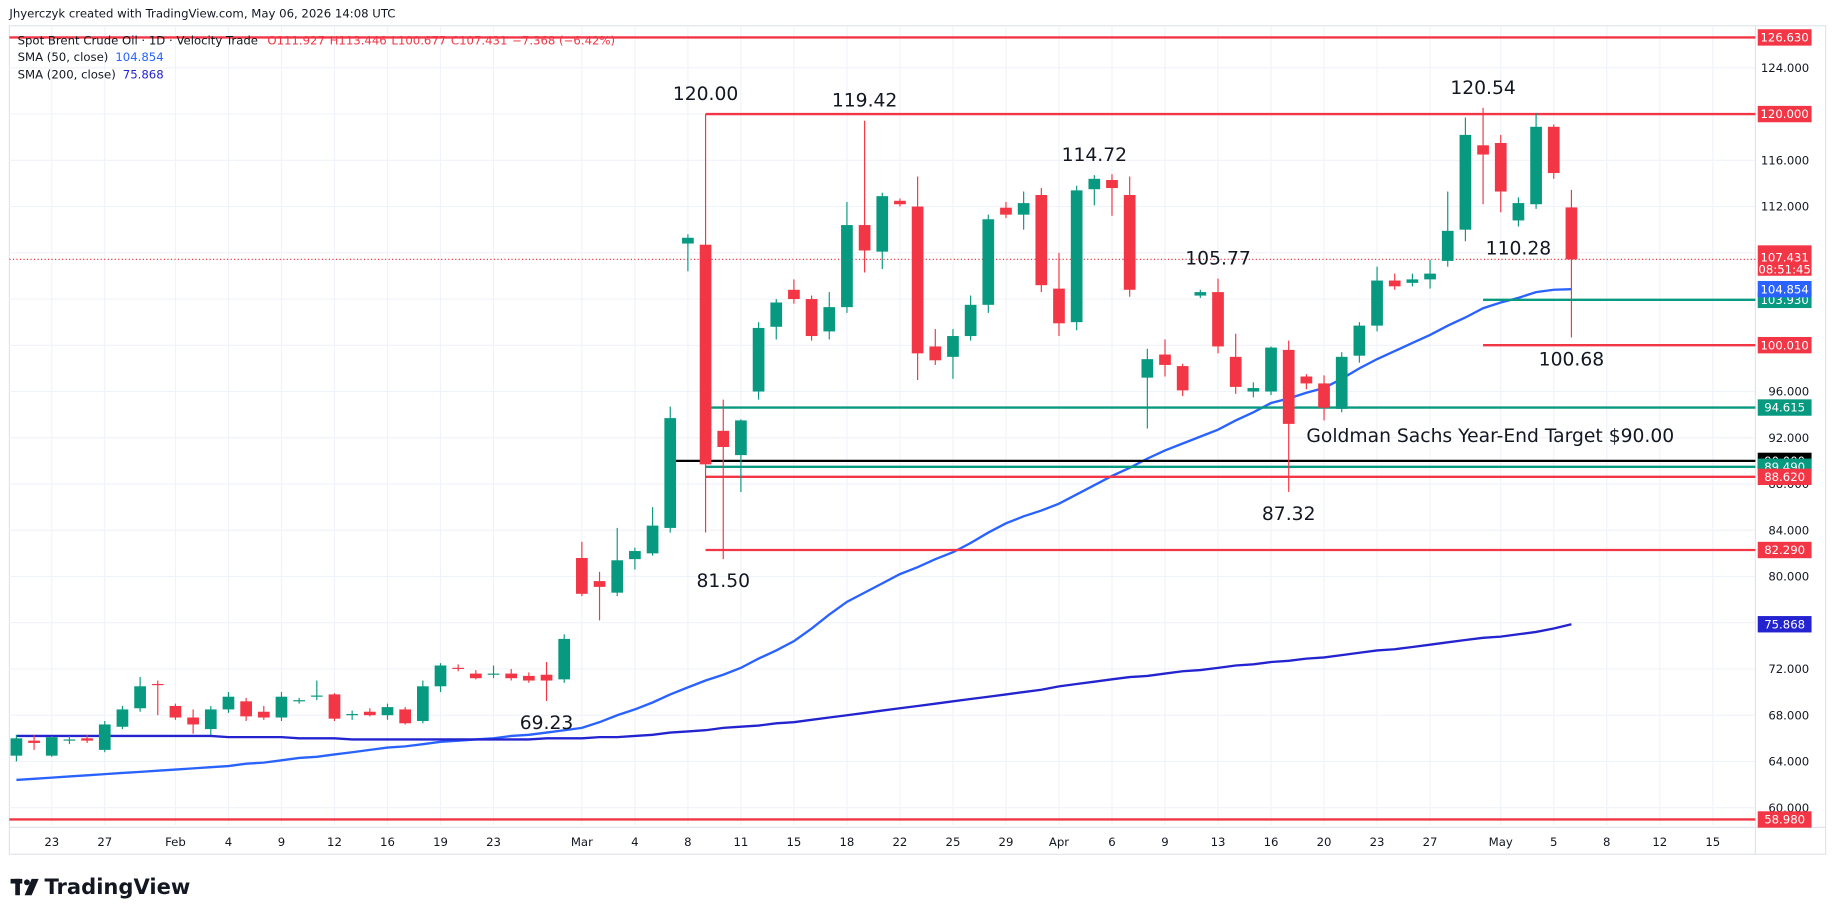 The height and width of the screenshot is (917, 1835). Describe the element at coordinates (563, 40) in the screenshot. I see `change: −7.368 (−6.42%)` at that location.